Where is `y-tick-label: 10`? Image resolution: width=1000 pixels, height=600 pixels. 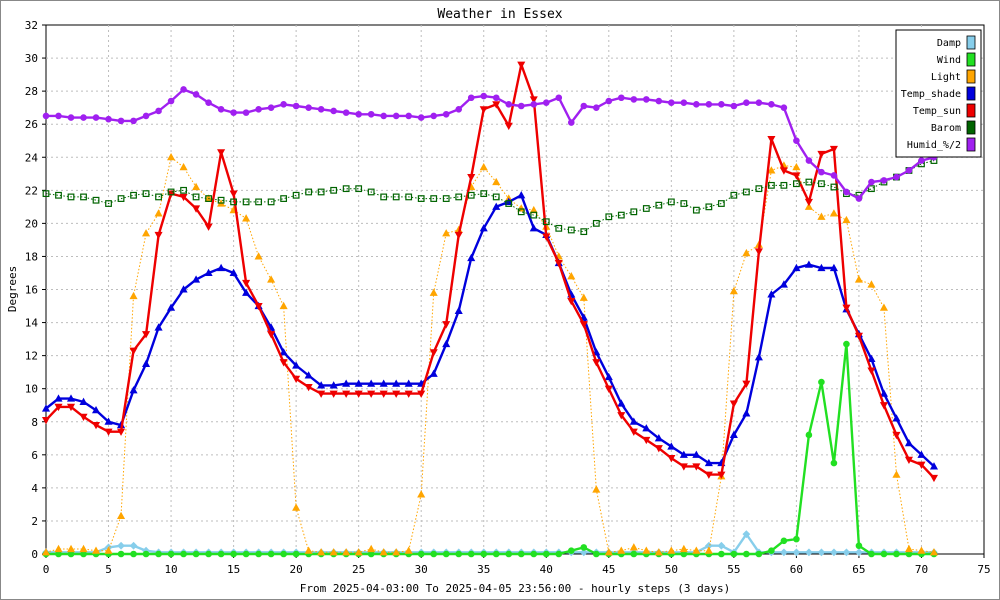 y-tick-label: 10 is located at coordinates (31, 389).